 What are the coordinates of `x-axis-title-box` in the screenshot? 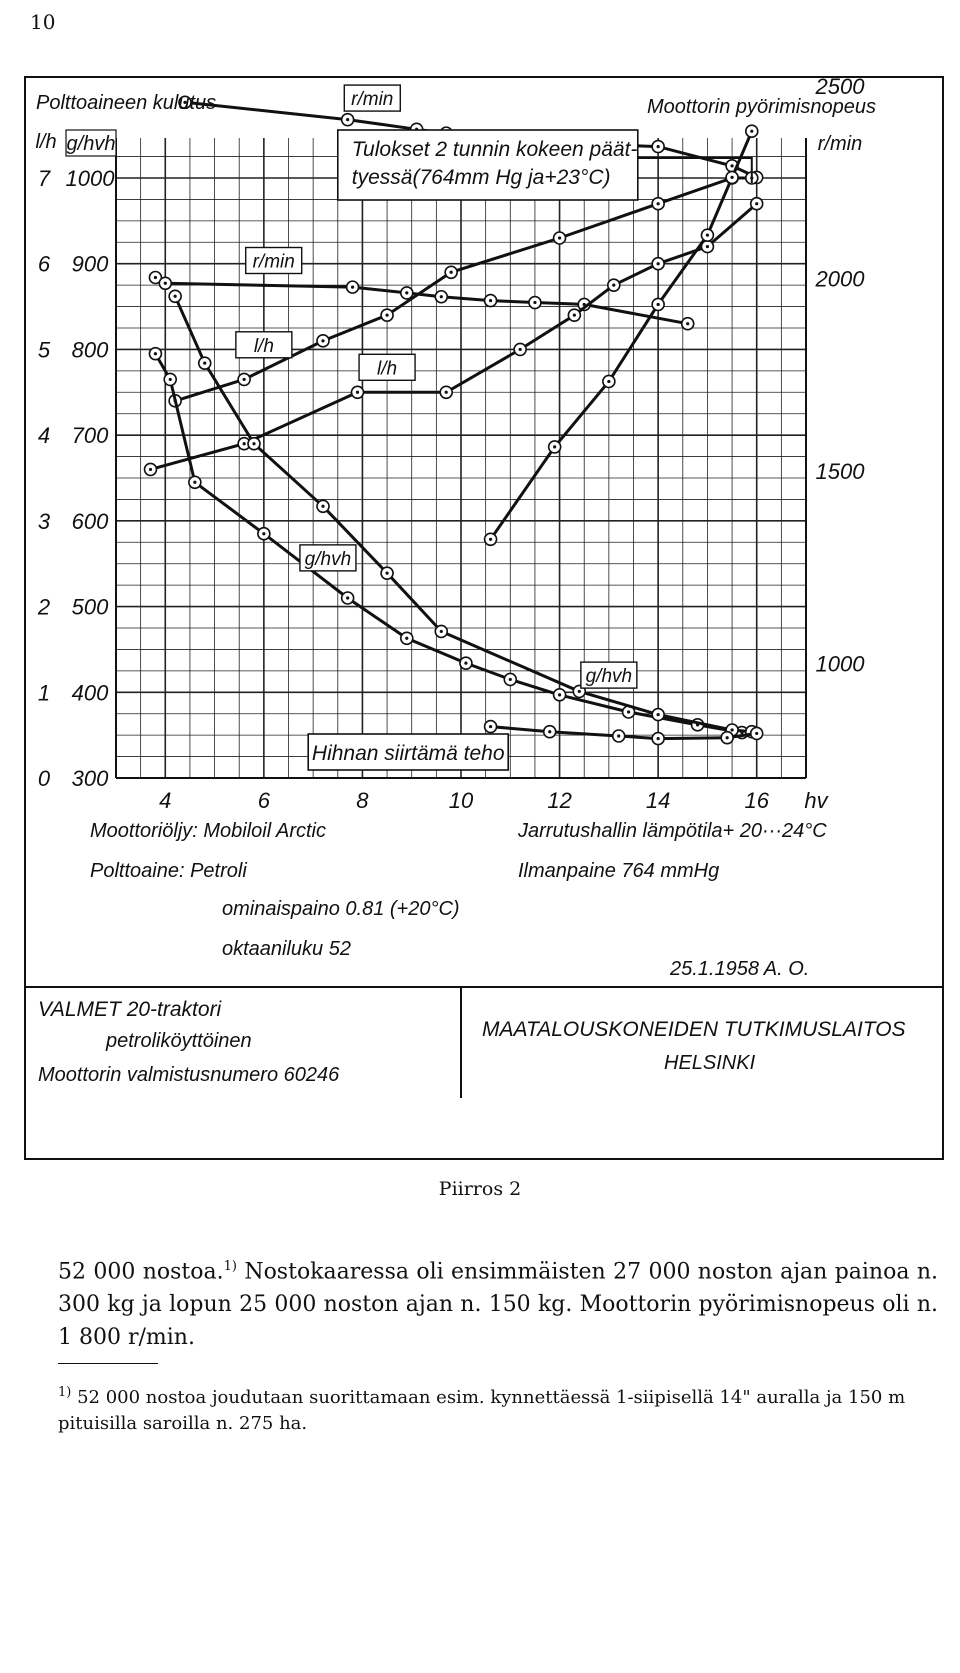 It's located at (408, 752).